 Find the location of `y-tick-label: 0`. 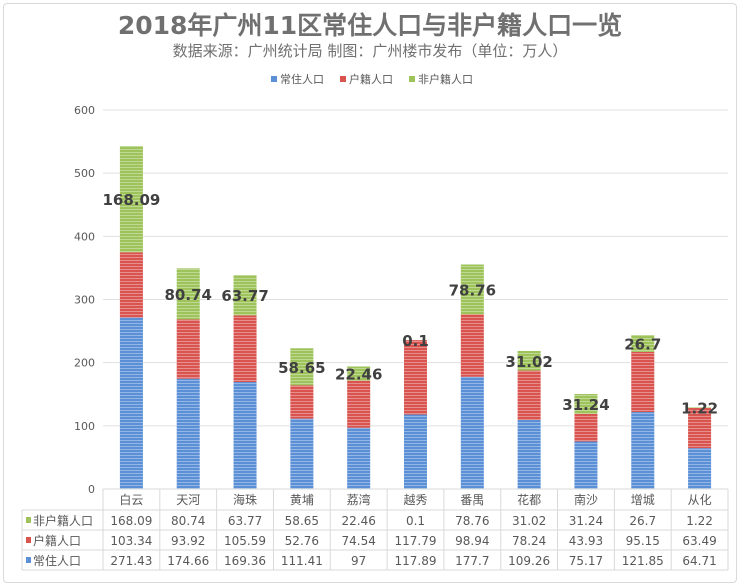

y-tick-label: 0 is located at coordinates (91, 489).